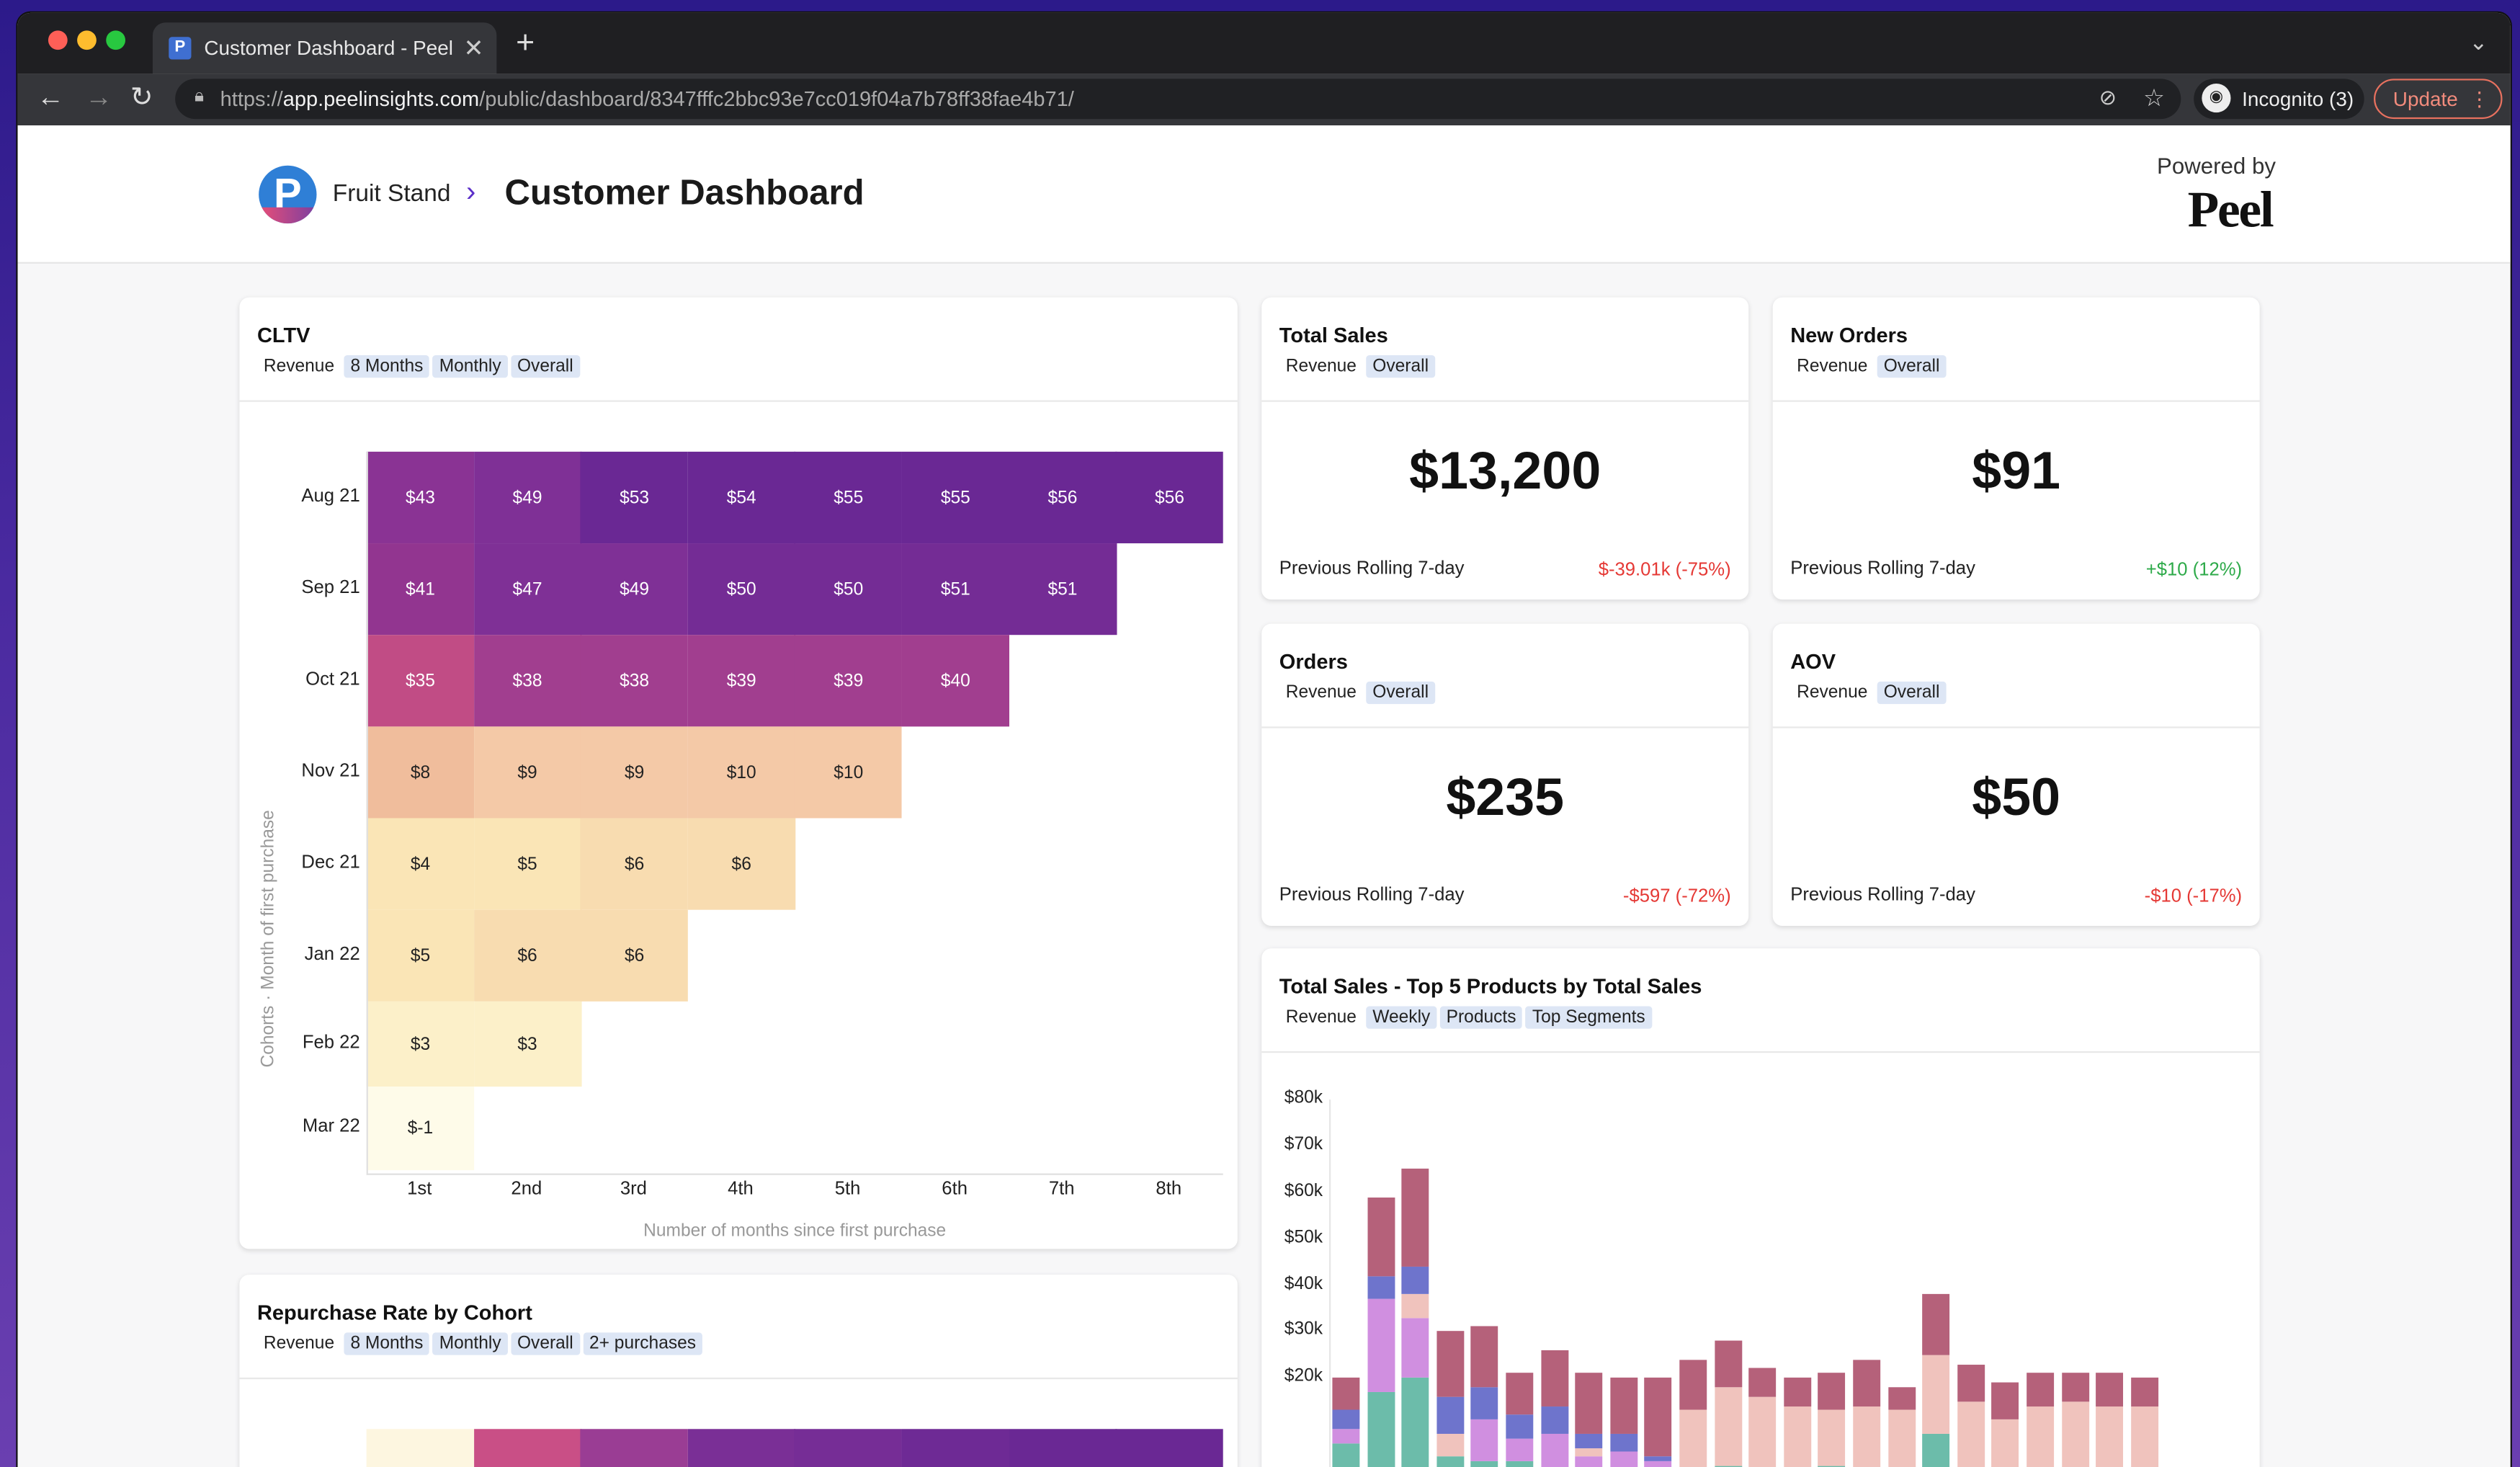 The height and width of the screenshot is (1467, 2520). Describe the element at coordinates (642, 1343) in the screenshot. I see `filter-tag: 2+ purchases` at that location.